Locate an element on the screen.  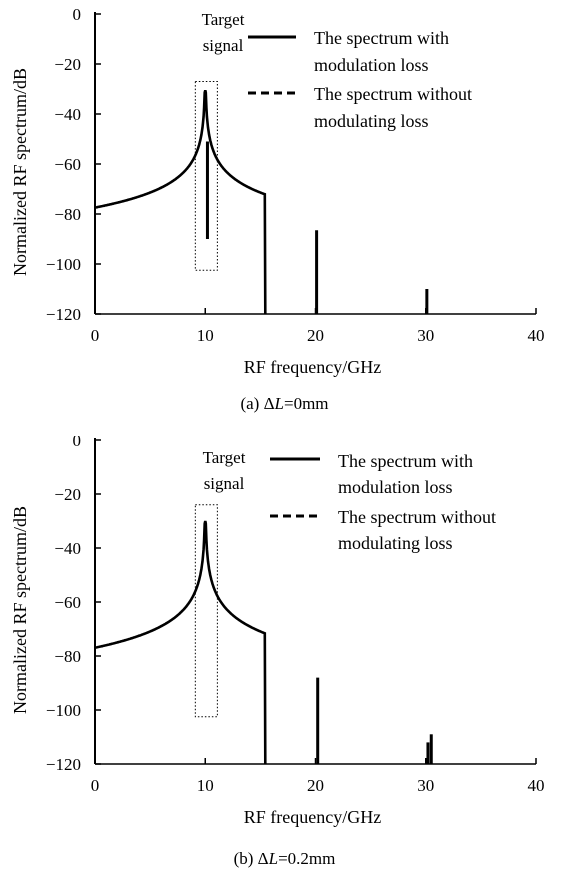
caption-a: (a) ΔL=0mm is located at coordinates (284, 403).